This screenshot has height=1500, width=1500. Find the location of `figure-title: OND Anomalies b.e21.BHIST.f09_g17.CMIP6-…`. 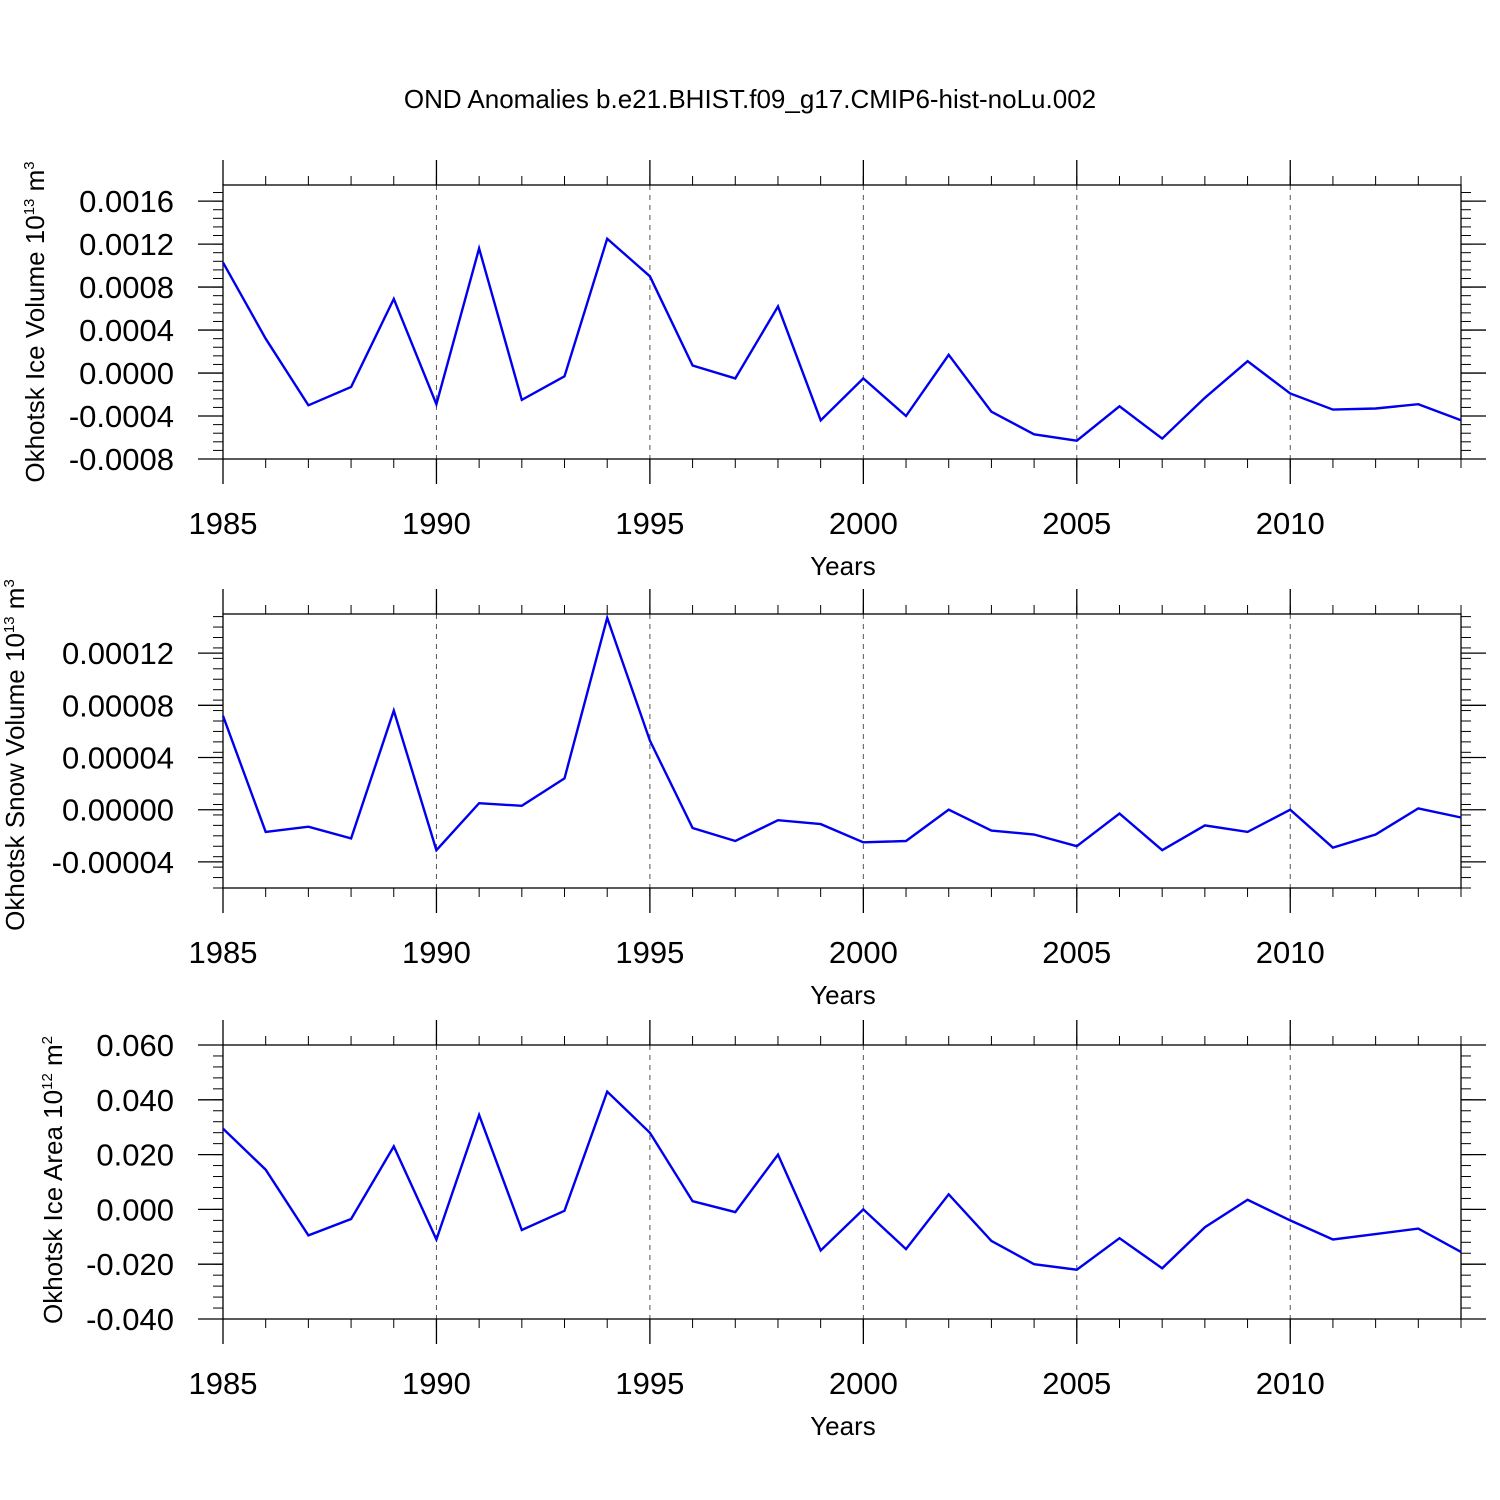

figure-title: OND Anomalies b.e21.BHIST.f09_g17.CMIP6-… is located at coordinates (750, 99).